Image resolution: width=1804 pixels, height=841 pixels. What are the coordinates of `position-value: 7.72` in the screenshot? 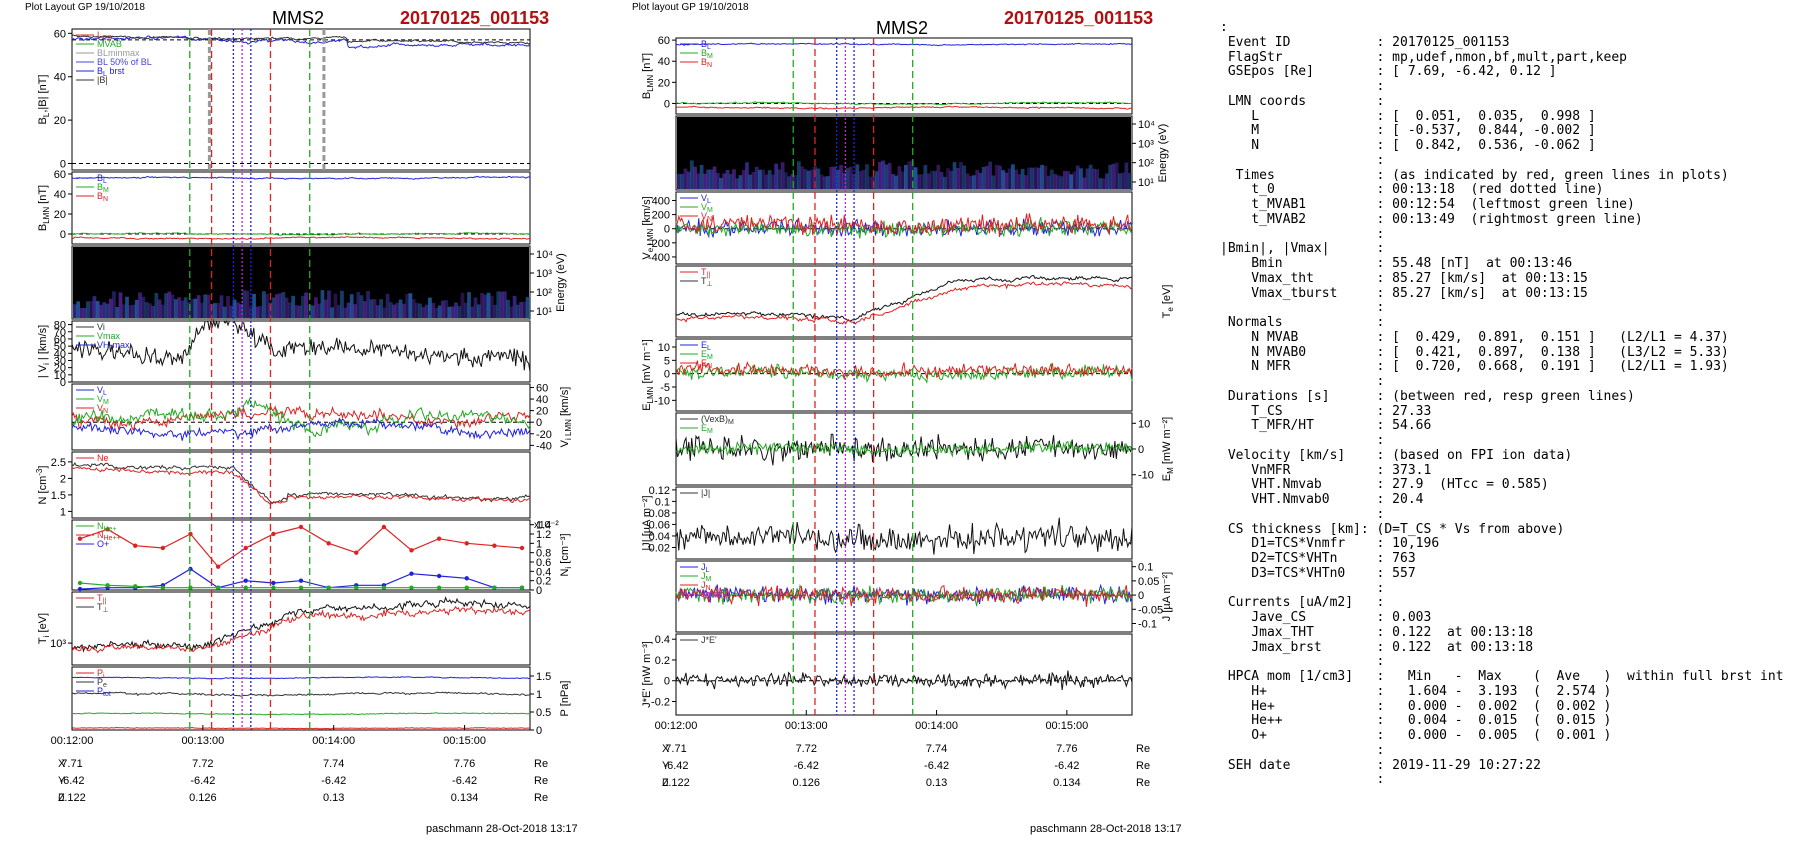 It's located at (202, 764).